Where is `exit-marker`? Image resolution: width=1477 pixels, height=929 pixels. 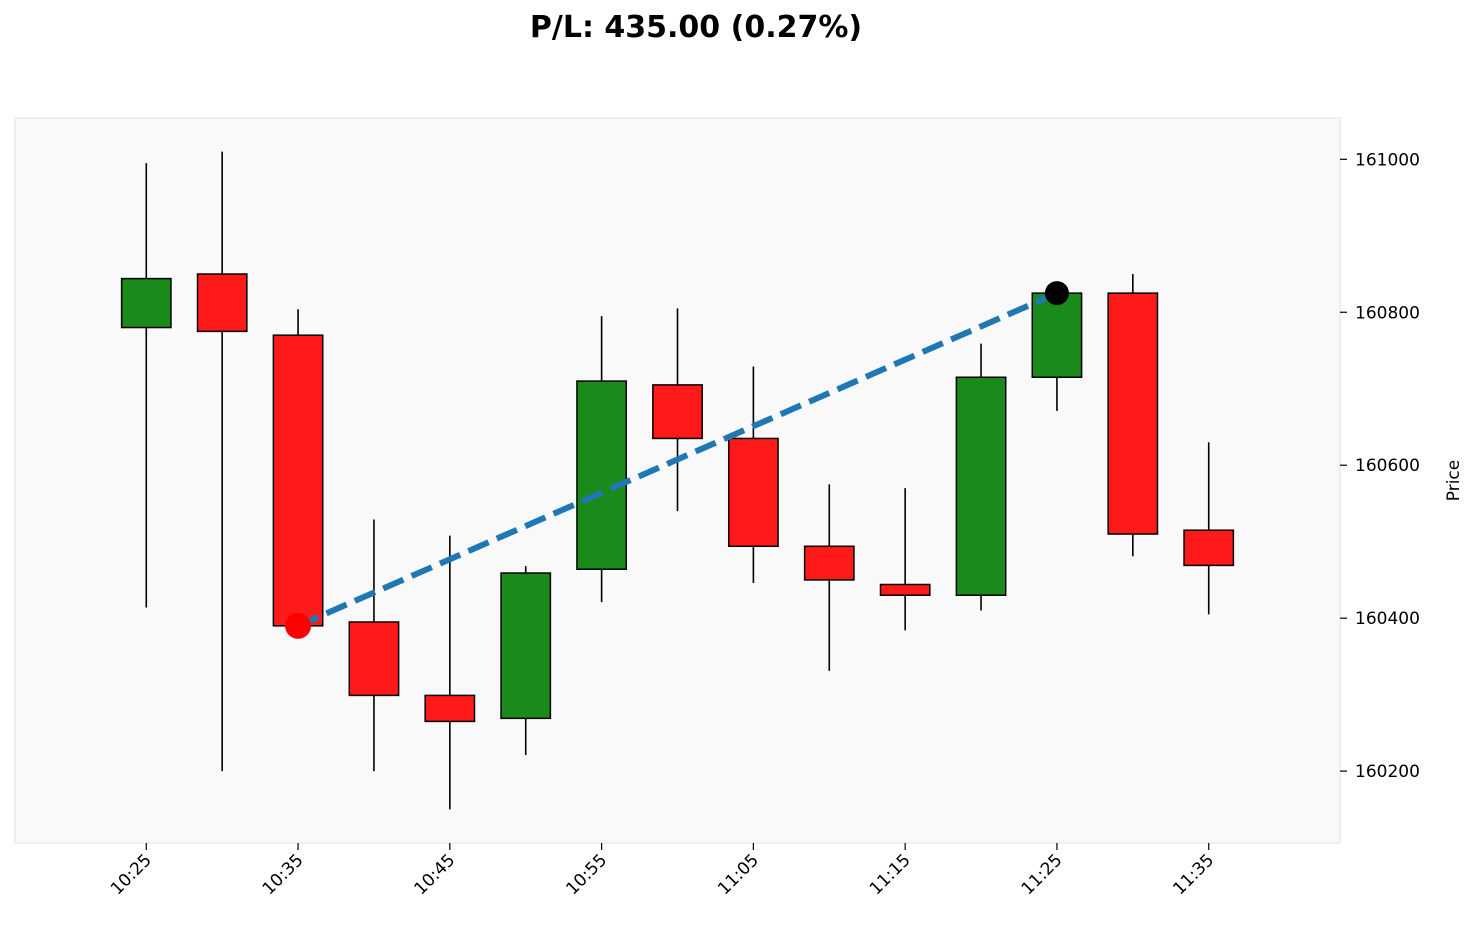
exit-marker is located at coordinates (1056, 293).